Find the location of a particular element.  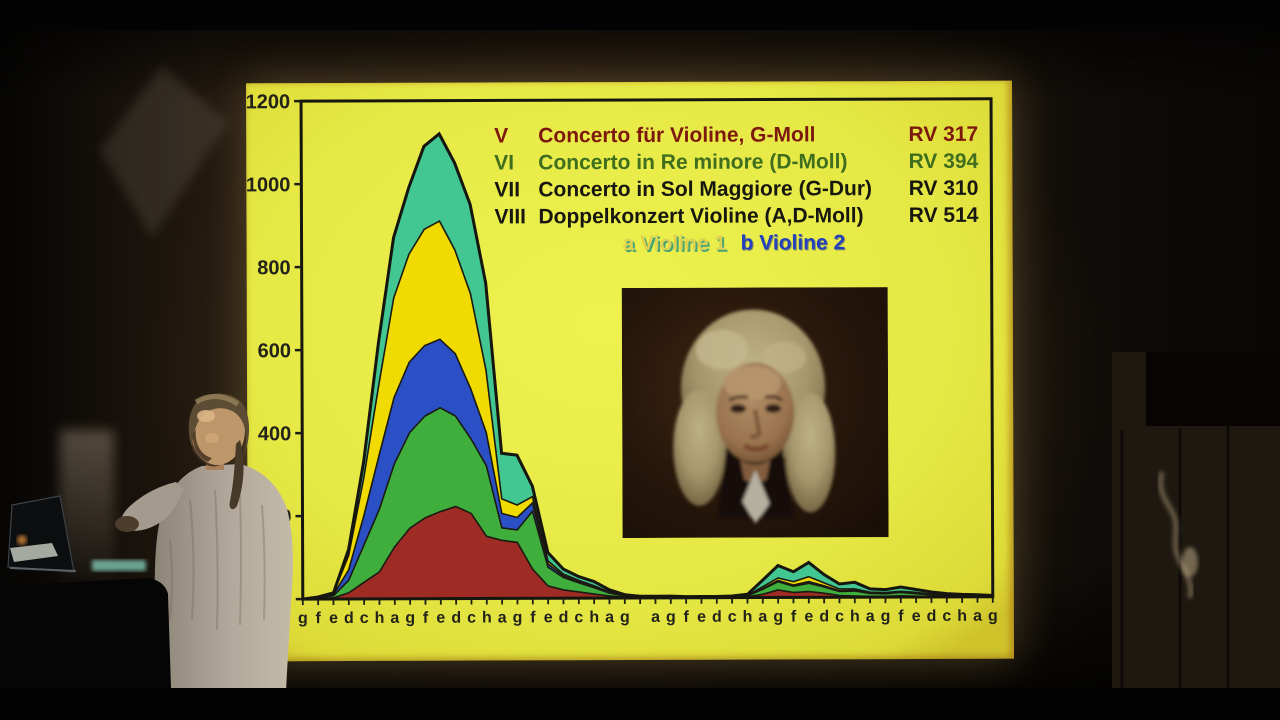

sublegend-violine-1: a Violine 1 is located at coordinates (674, 243).